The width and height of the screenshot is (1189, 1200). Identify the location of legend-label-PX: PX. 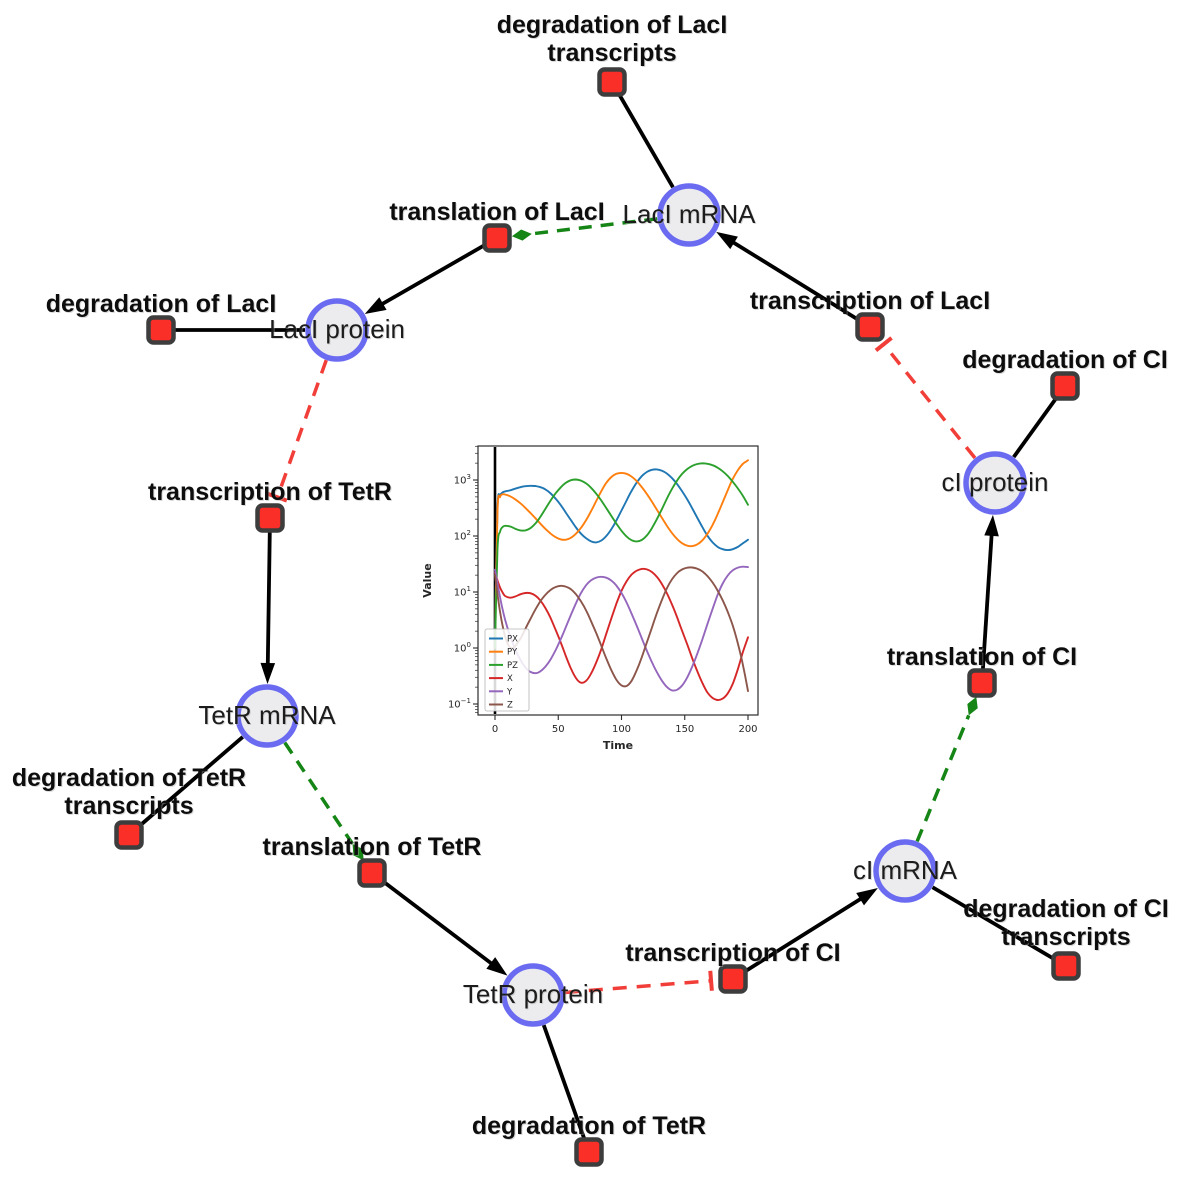
(512, 640).